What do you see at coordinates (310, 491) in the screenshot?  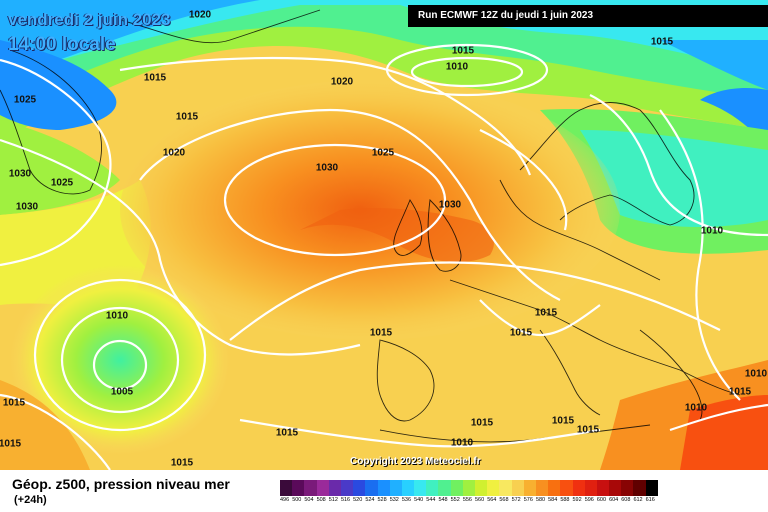 I see `scale-swatch: 504` at bounding box center [310, 491].